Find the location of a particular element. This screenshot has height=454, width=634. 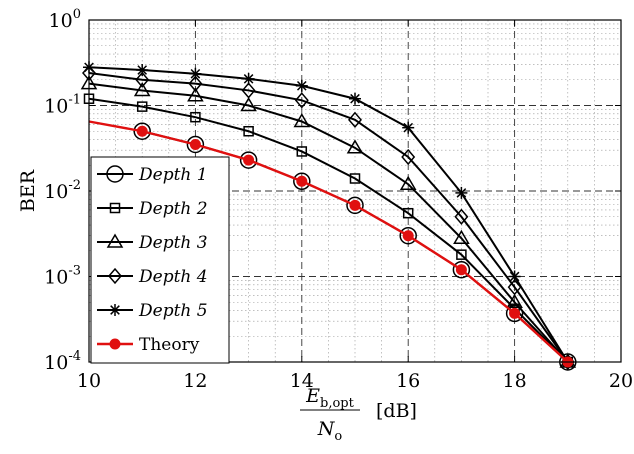

legend-item: Depth 5 is located at coordinates (152, 311).